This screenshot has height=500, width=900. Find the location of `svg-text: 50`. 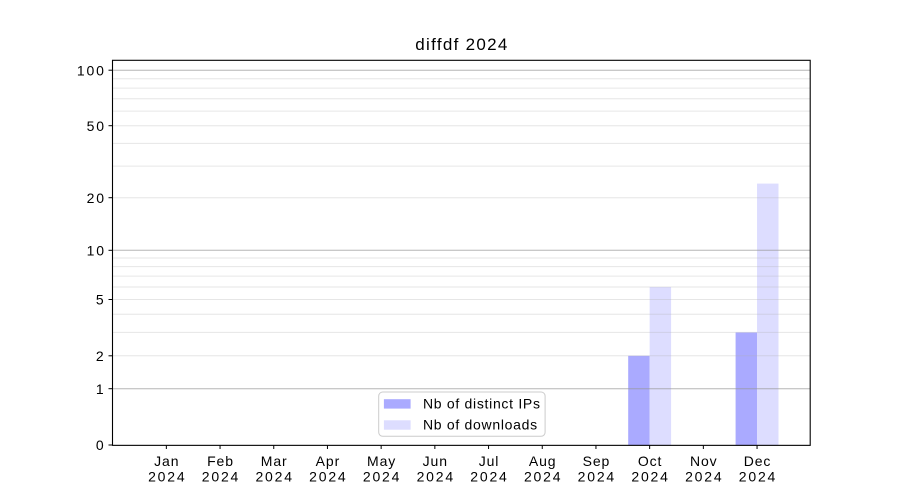

svg-text: 50 is located at coordinates (96, 126).